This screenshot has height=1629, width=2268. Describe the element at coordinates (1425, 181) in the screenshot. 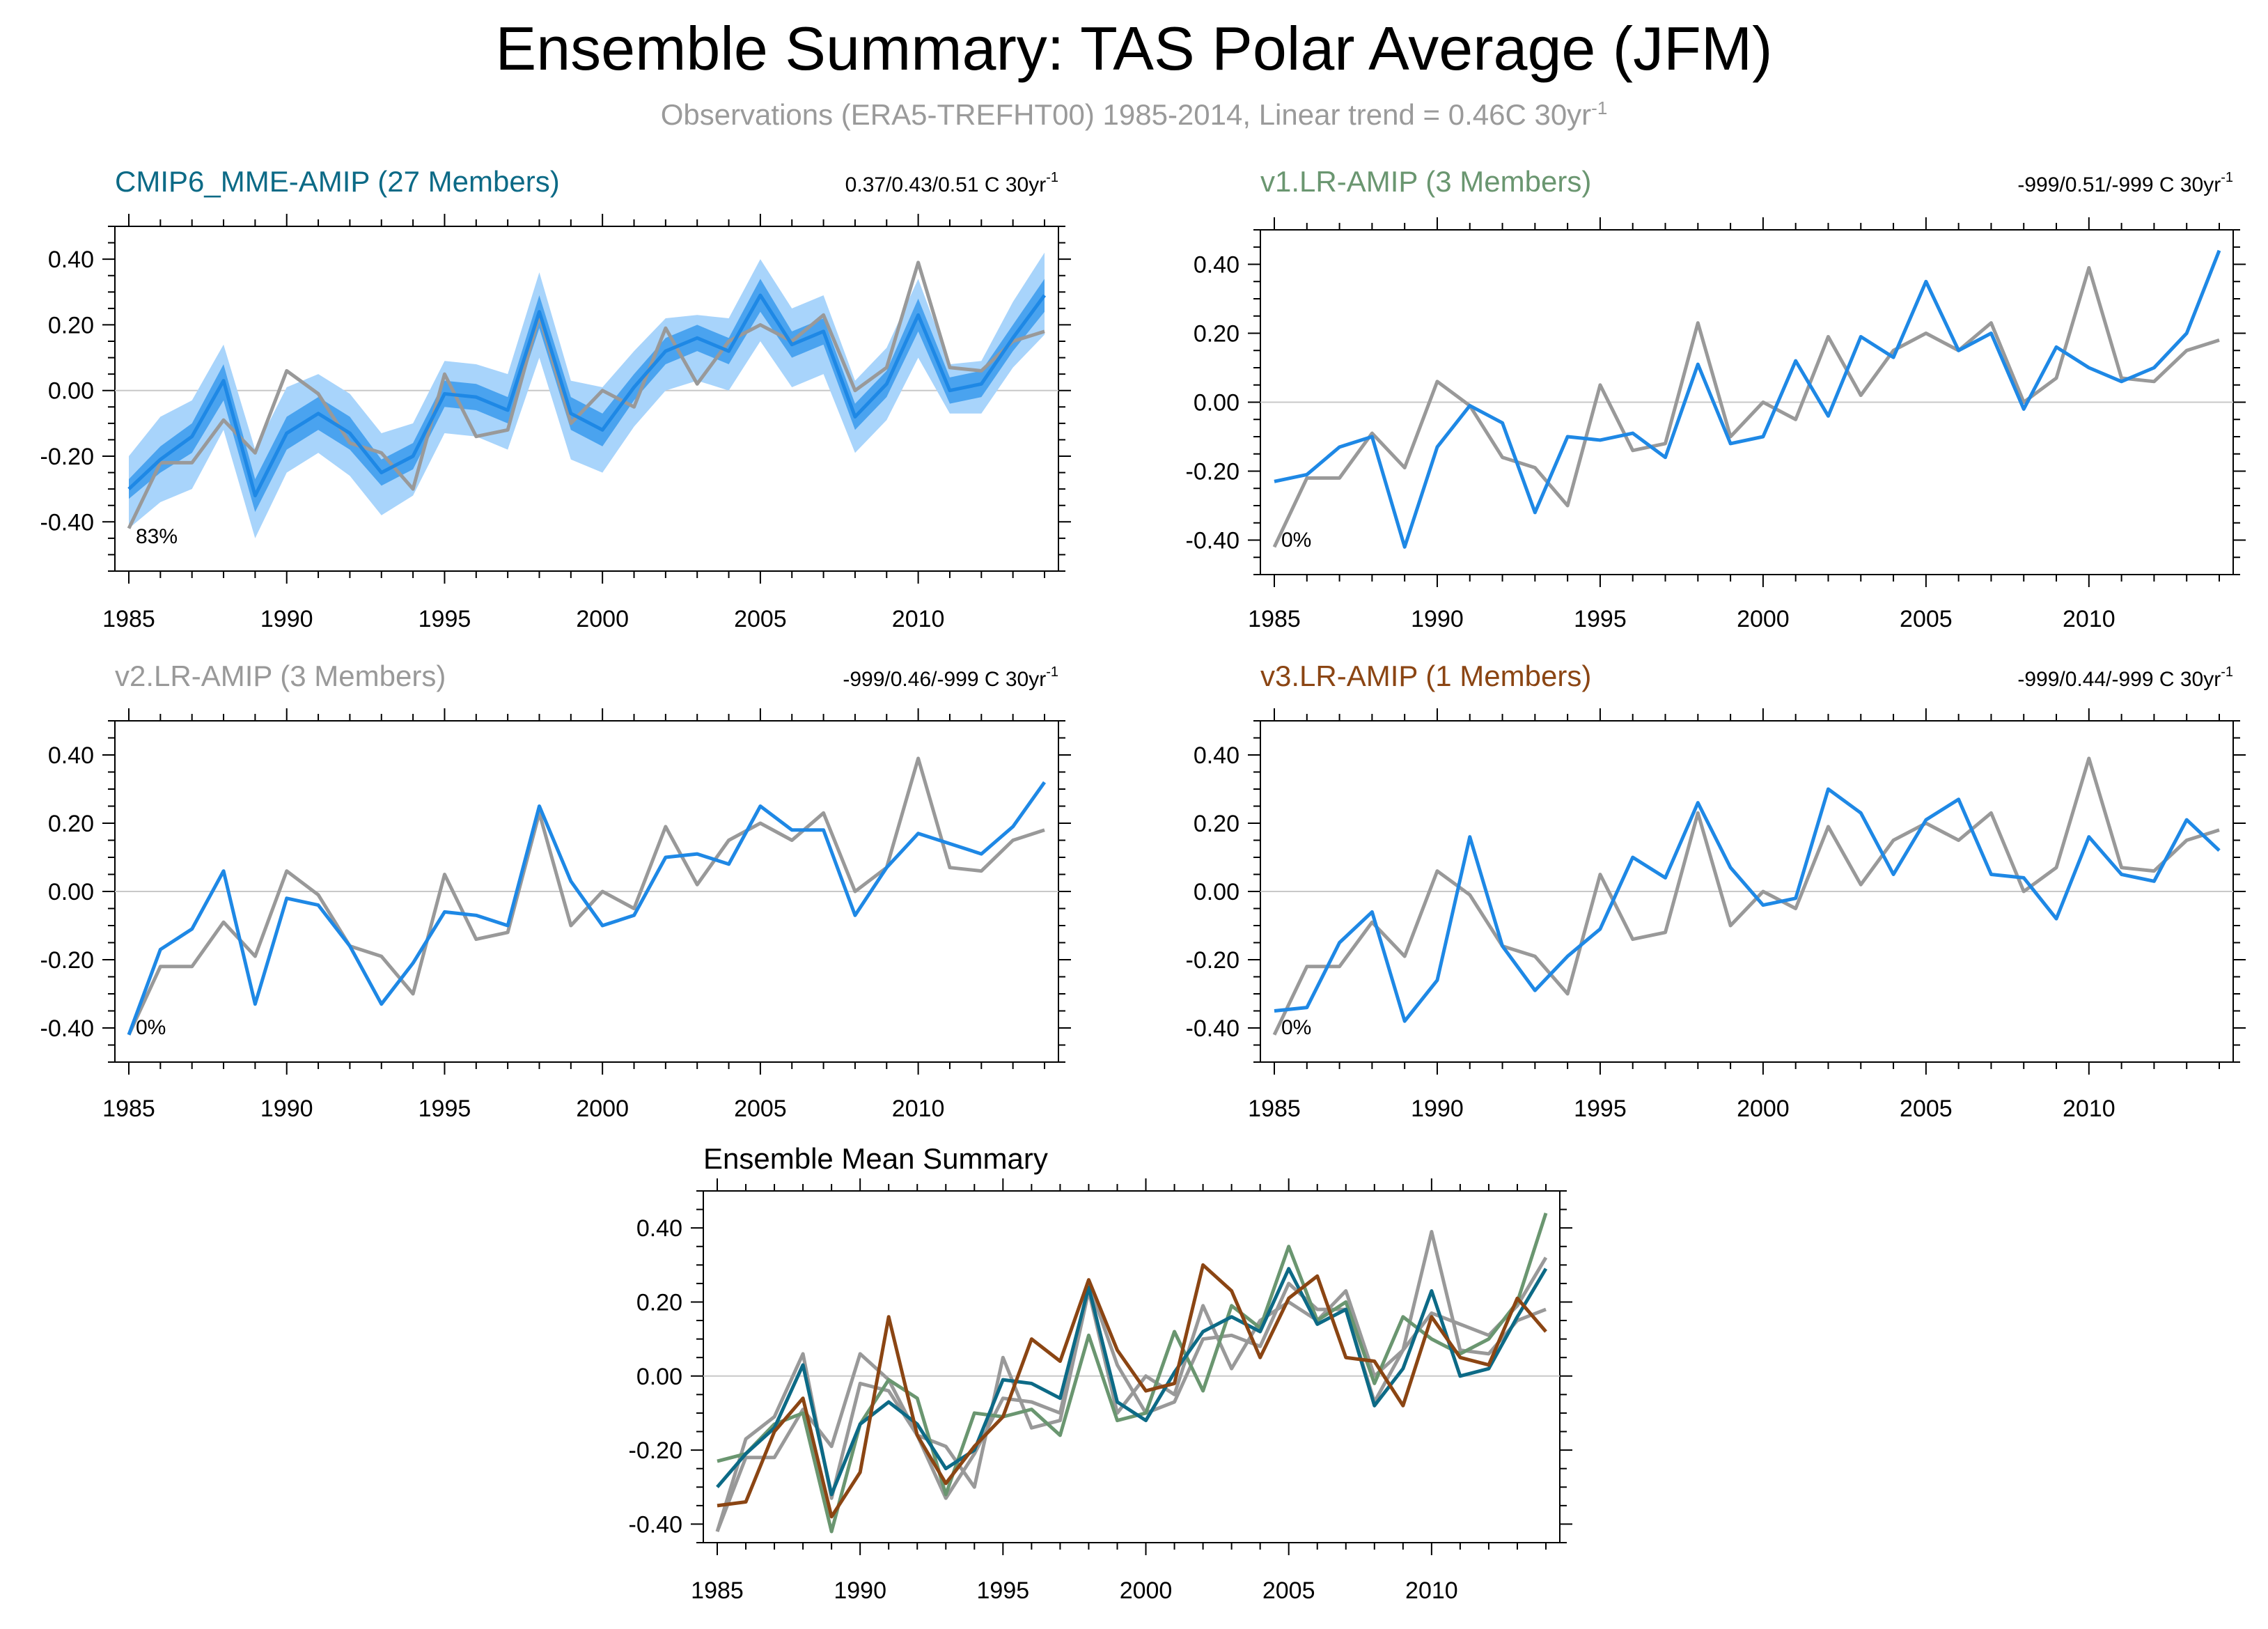

I see `chart-title: v1.LR-AMIP (3 Members)` at that location.